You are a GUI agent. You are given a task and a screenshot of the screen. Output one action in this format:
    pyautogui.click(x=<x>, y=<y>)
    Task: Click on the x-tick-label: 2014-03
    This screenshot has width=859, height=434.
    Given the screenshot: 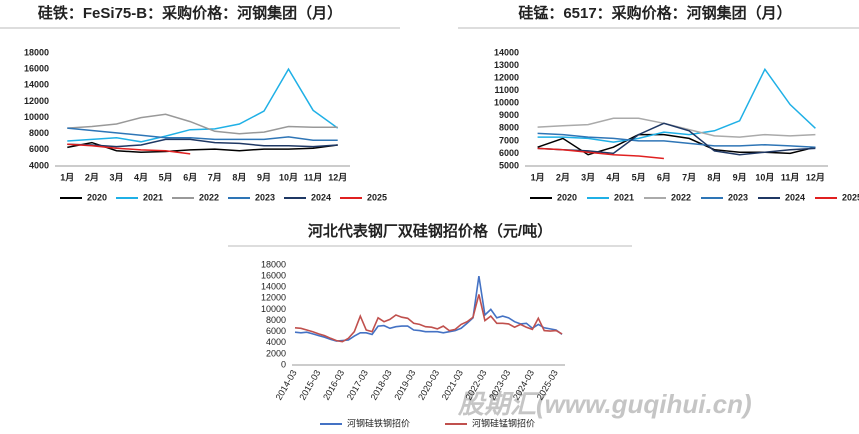 What is the action you would take?
    pyautogui.click(x=286, y=385)
    